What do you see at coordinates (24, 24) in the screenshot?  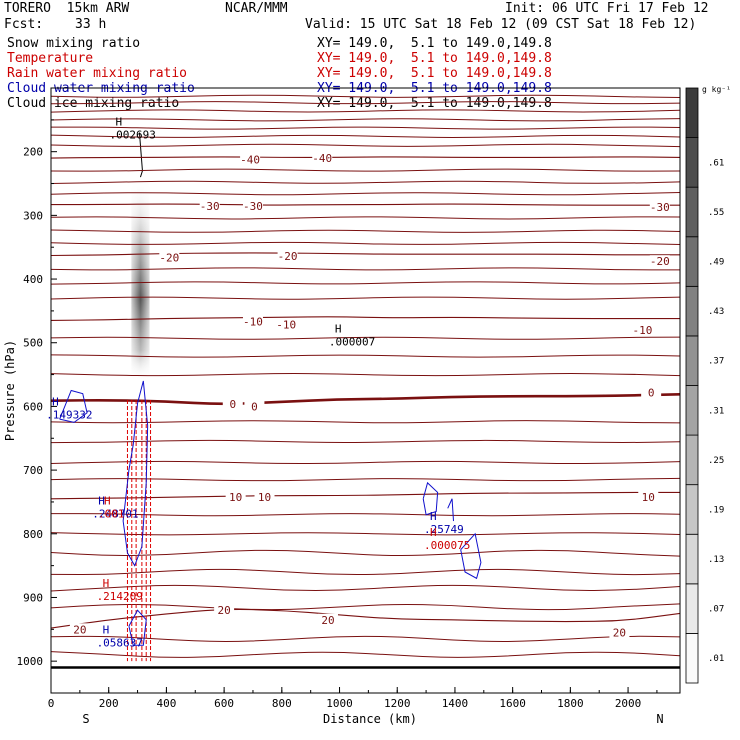 I see `forecast-label: Fcst:` at bounding box center [24, 24].